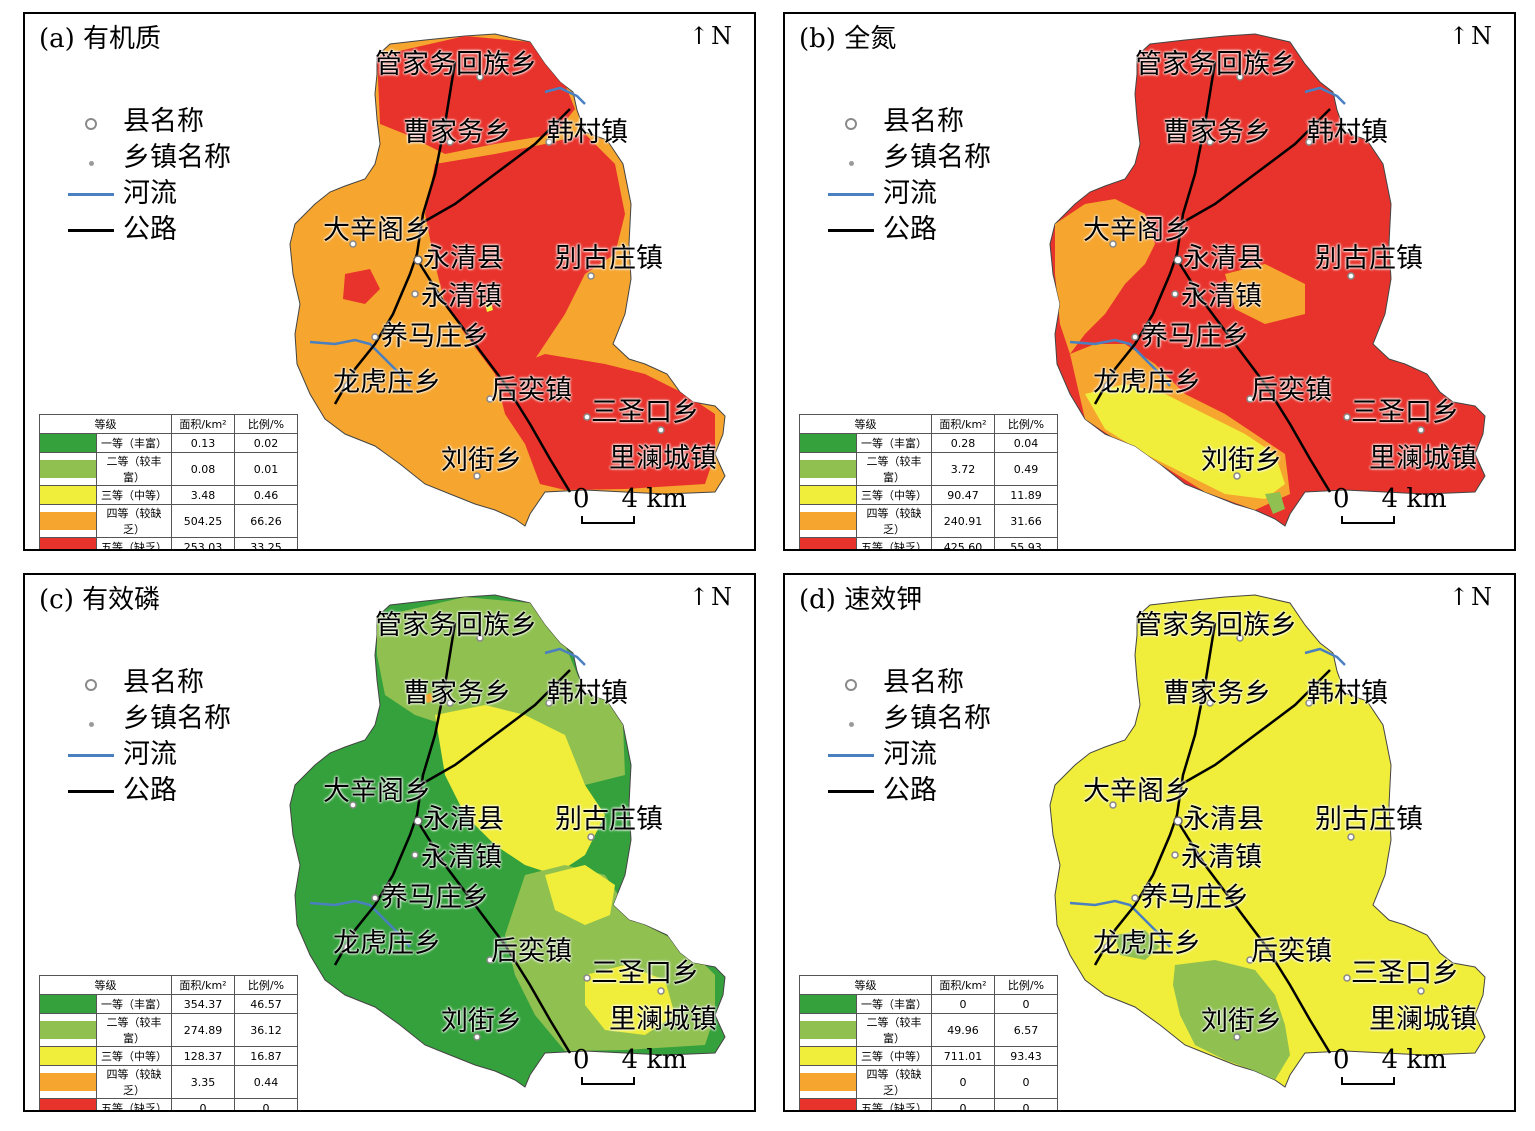  I want to click on ratio-header: 比例/%, so click(266, 985).